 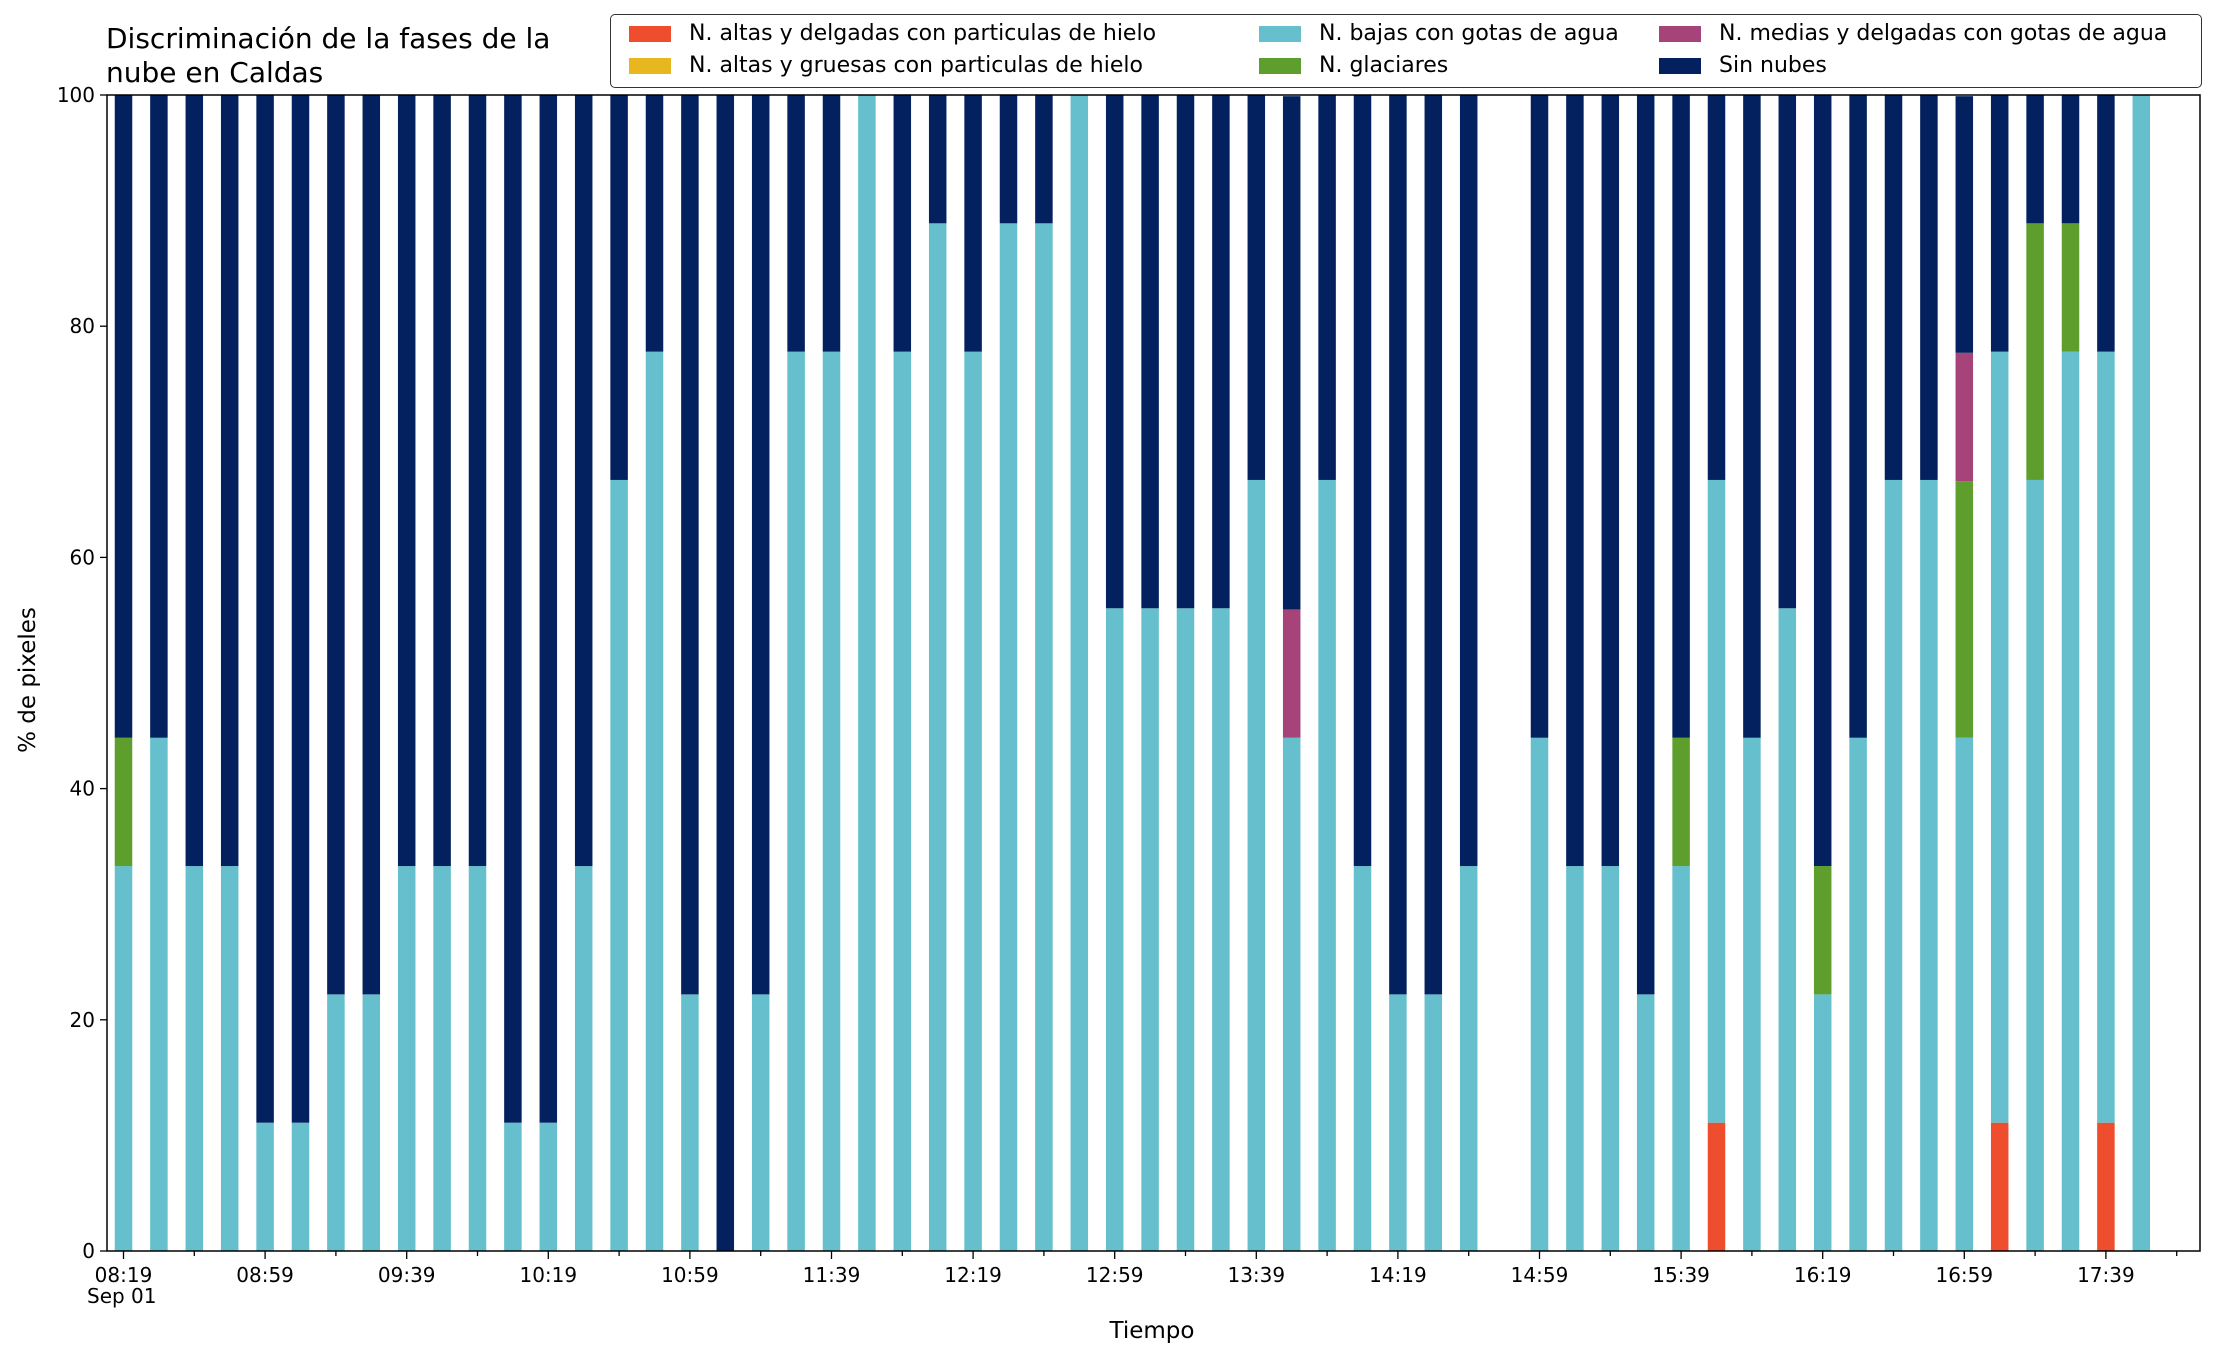 I want to click on chart-title-line-2: nube en Caldas, so click(x=215, y=72).